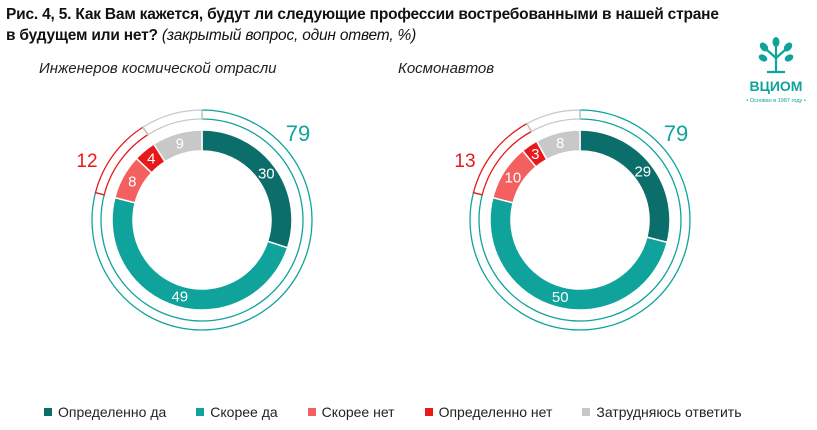 The height and width of the screenshot is (430, 817). Describe the element at coordinates (776, 59) in the screenshot. I see `tree-icon` at that location.